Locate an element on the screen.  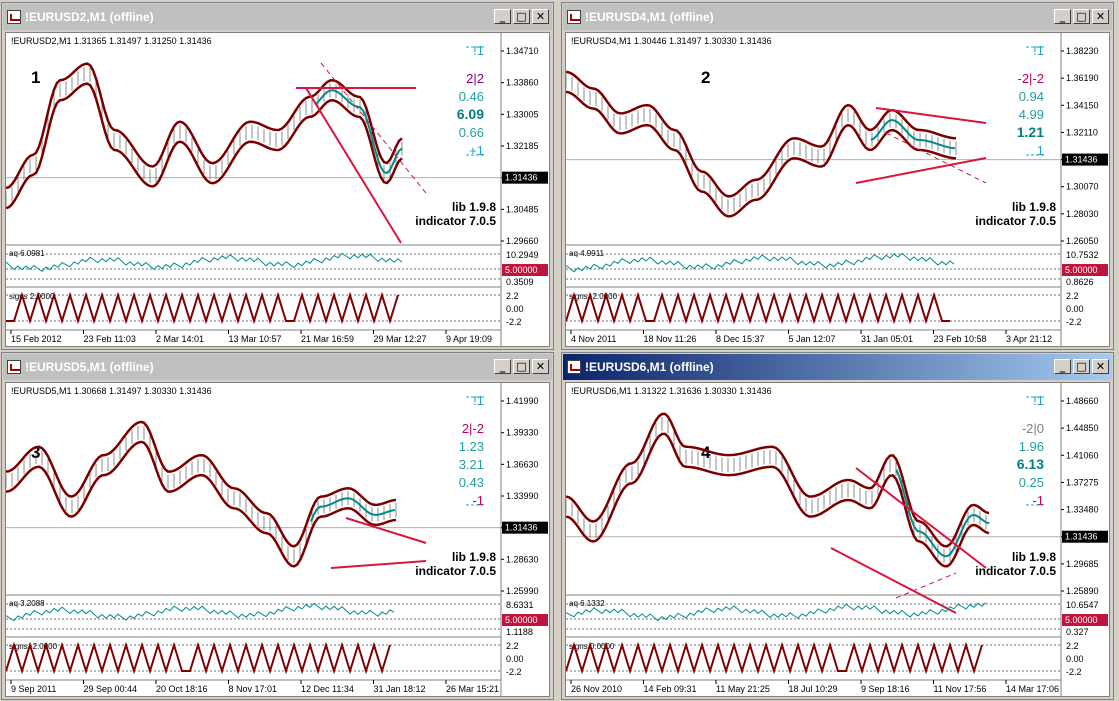
price-tick-label: 1.41990 is located at coordinates (522, 401).